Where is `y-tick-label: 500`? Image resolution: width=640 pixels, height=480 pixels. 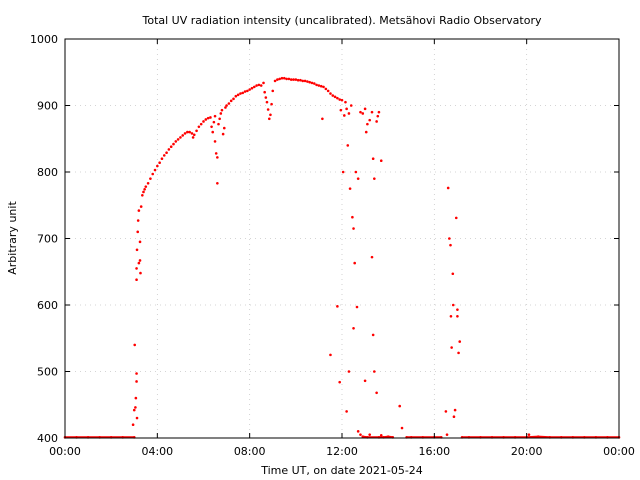
y-tick-label: 500 is located at coordinates (47, 372).